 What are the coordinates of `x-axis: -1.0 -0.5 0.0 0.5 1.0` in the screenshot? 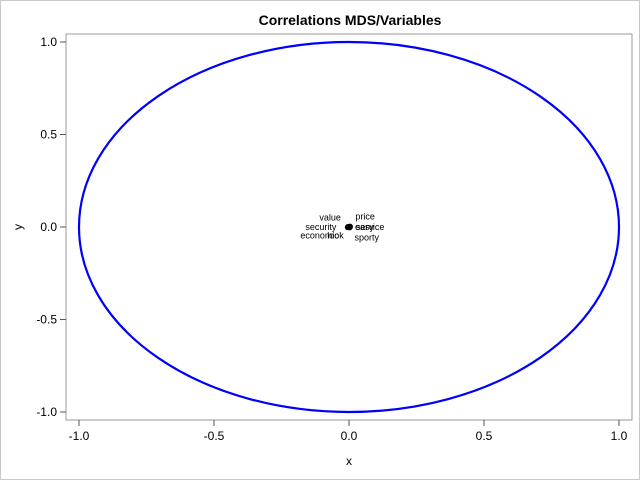 It's located at (348, 431).